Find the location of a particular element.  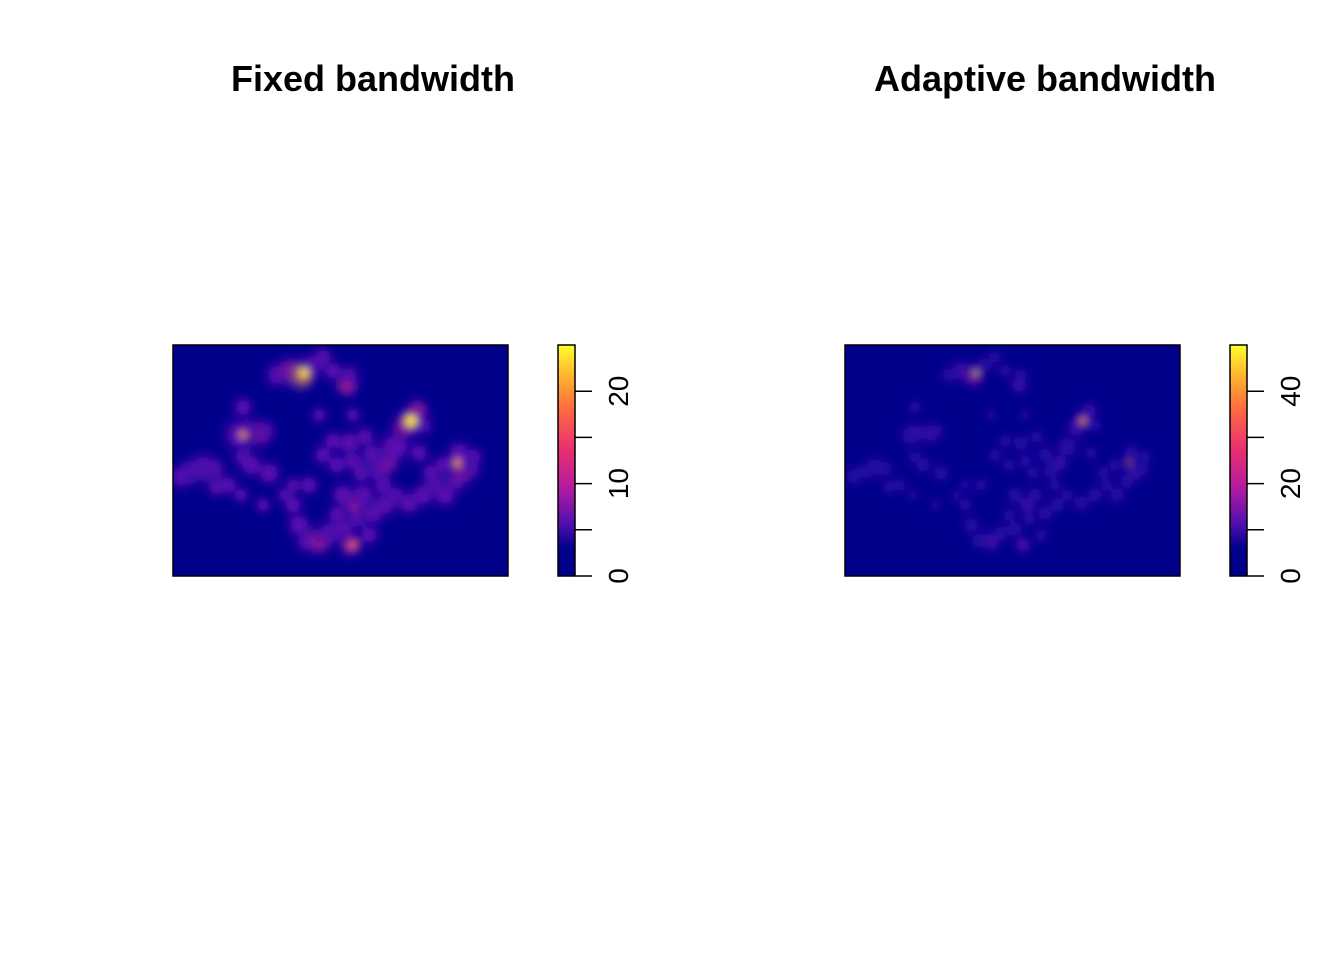

colorbar-fixed: 0 10 20 is located at coordinates (595, 464).